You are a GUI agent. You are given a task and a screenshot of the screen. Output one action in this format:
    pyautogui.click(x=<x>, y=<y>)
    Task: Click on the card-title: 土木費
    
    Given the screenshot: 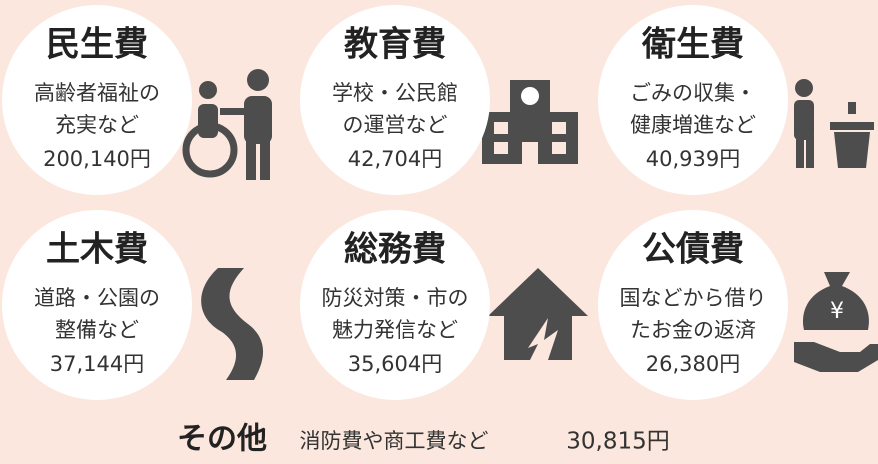 What is the action you would take?
    pyautogui.click(x=97, y=250)
    